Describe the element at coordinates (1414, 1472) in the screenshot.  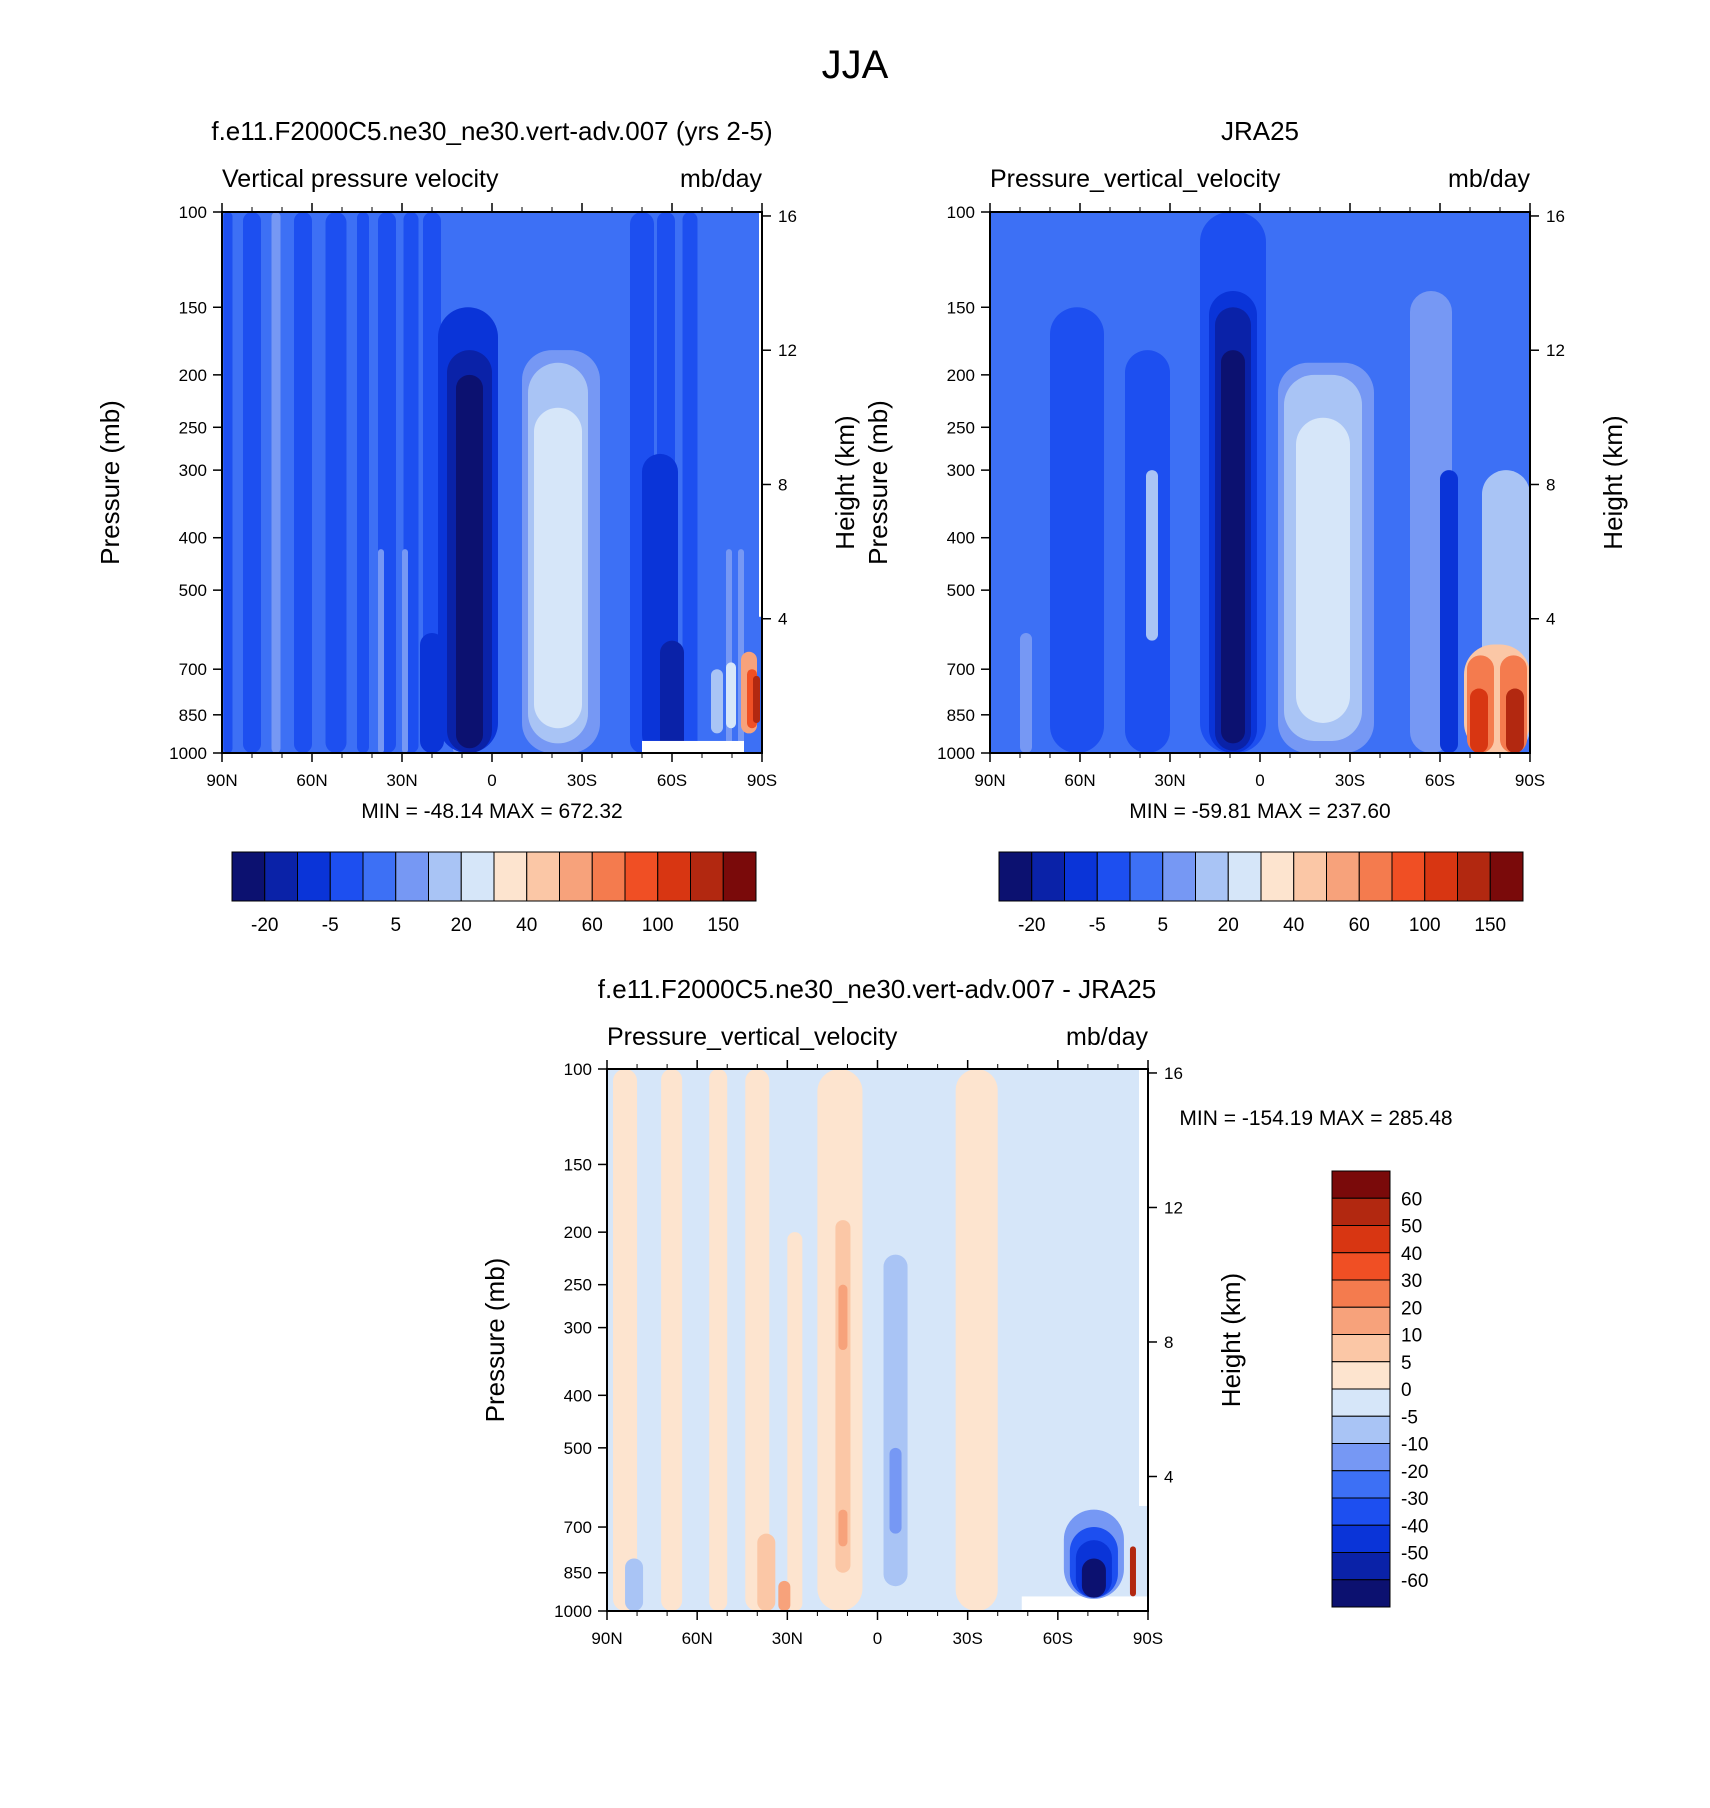
I see `colorbar-label: -20` at that location.